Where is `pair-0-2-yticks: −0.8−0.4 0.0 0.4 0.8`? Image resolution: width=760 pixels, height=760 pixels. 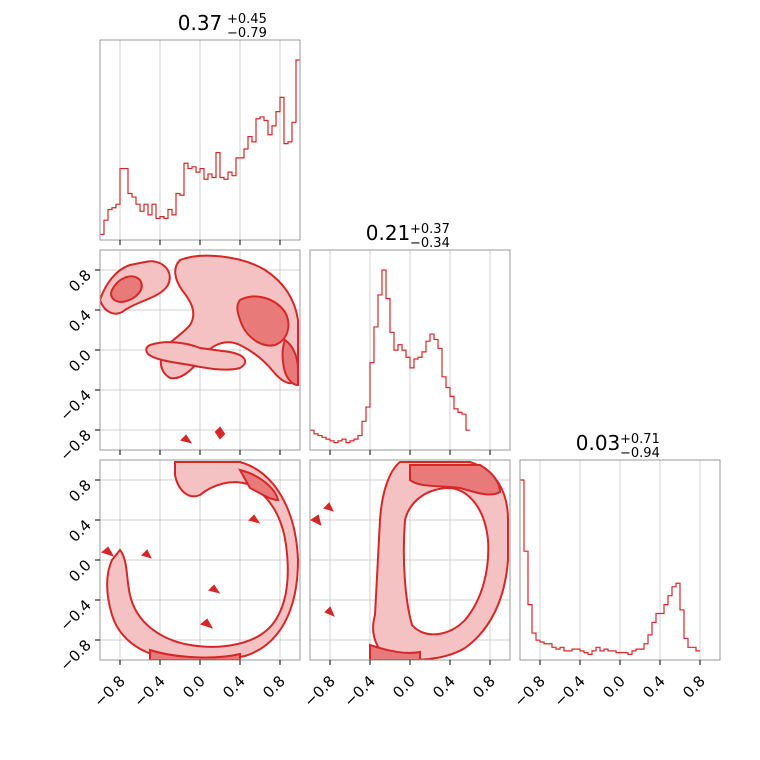
pair-0-2-yticks: −0.8−0.4 0.0 0.4 0.8 is located at coordinates (78, 575).